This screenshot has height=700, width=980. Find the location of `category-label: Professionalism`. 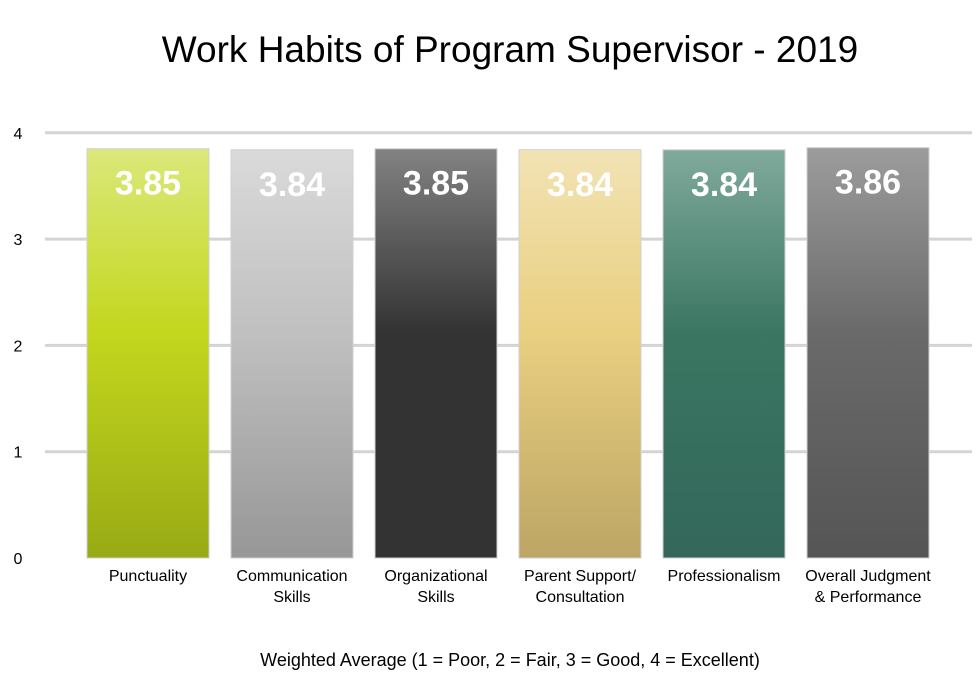

category-label: Professionalism is located at coordinates (724, 576).